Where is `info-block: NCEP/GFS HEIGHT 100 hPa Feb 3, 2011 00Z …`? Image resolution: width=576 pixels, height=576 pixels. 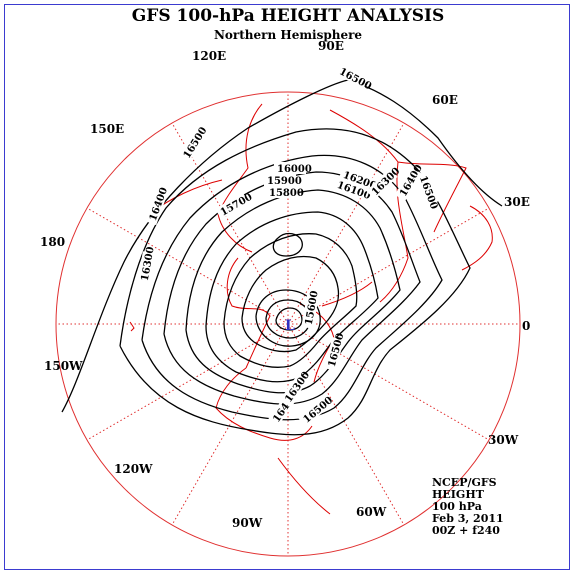
info-block: NCEP/GFS HEIGHT 100 hPa Feb 3, 2011 00Z … is located at coordinates (468, 507).